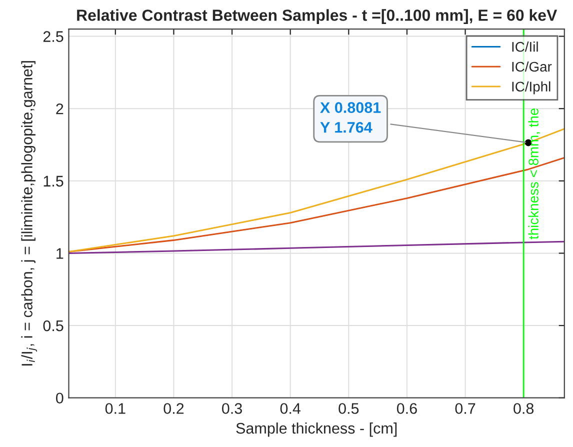 The width and height of the screenshot is (573, 447). I want to click on ref-line-label: thickness < 8mm, the, so click(534, 174).